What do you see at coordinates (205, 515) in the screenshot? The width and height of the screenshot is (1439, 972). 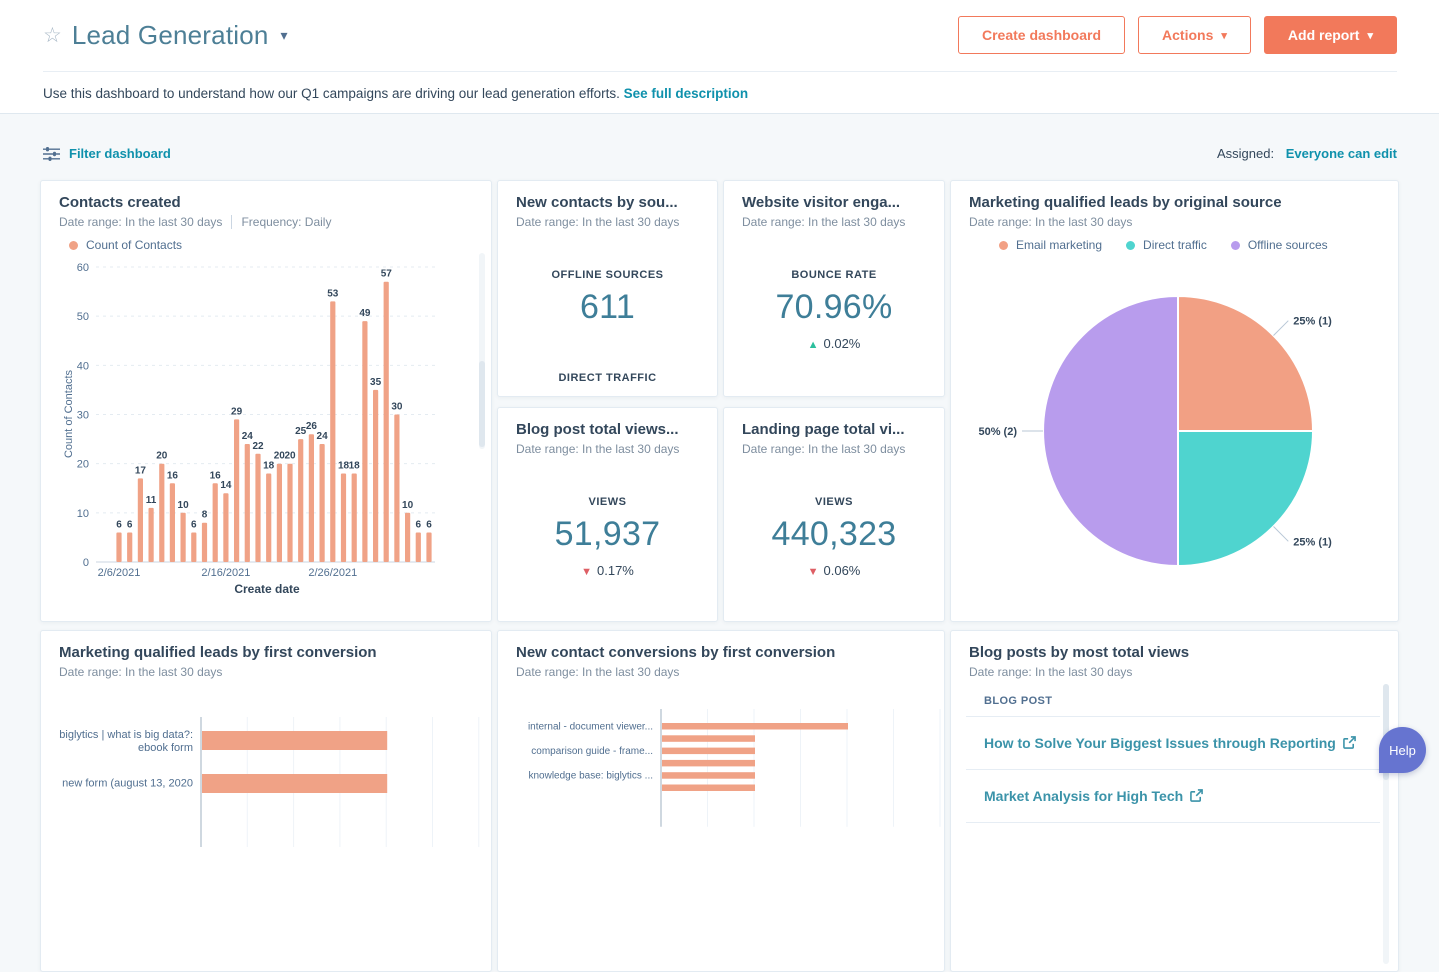 I see `bar-value-label: 8` at bounding box center [205, 515].